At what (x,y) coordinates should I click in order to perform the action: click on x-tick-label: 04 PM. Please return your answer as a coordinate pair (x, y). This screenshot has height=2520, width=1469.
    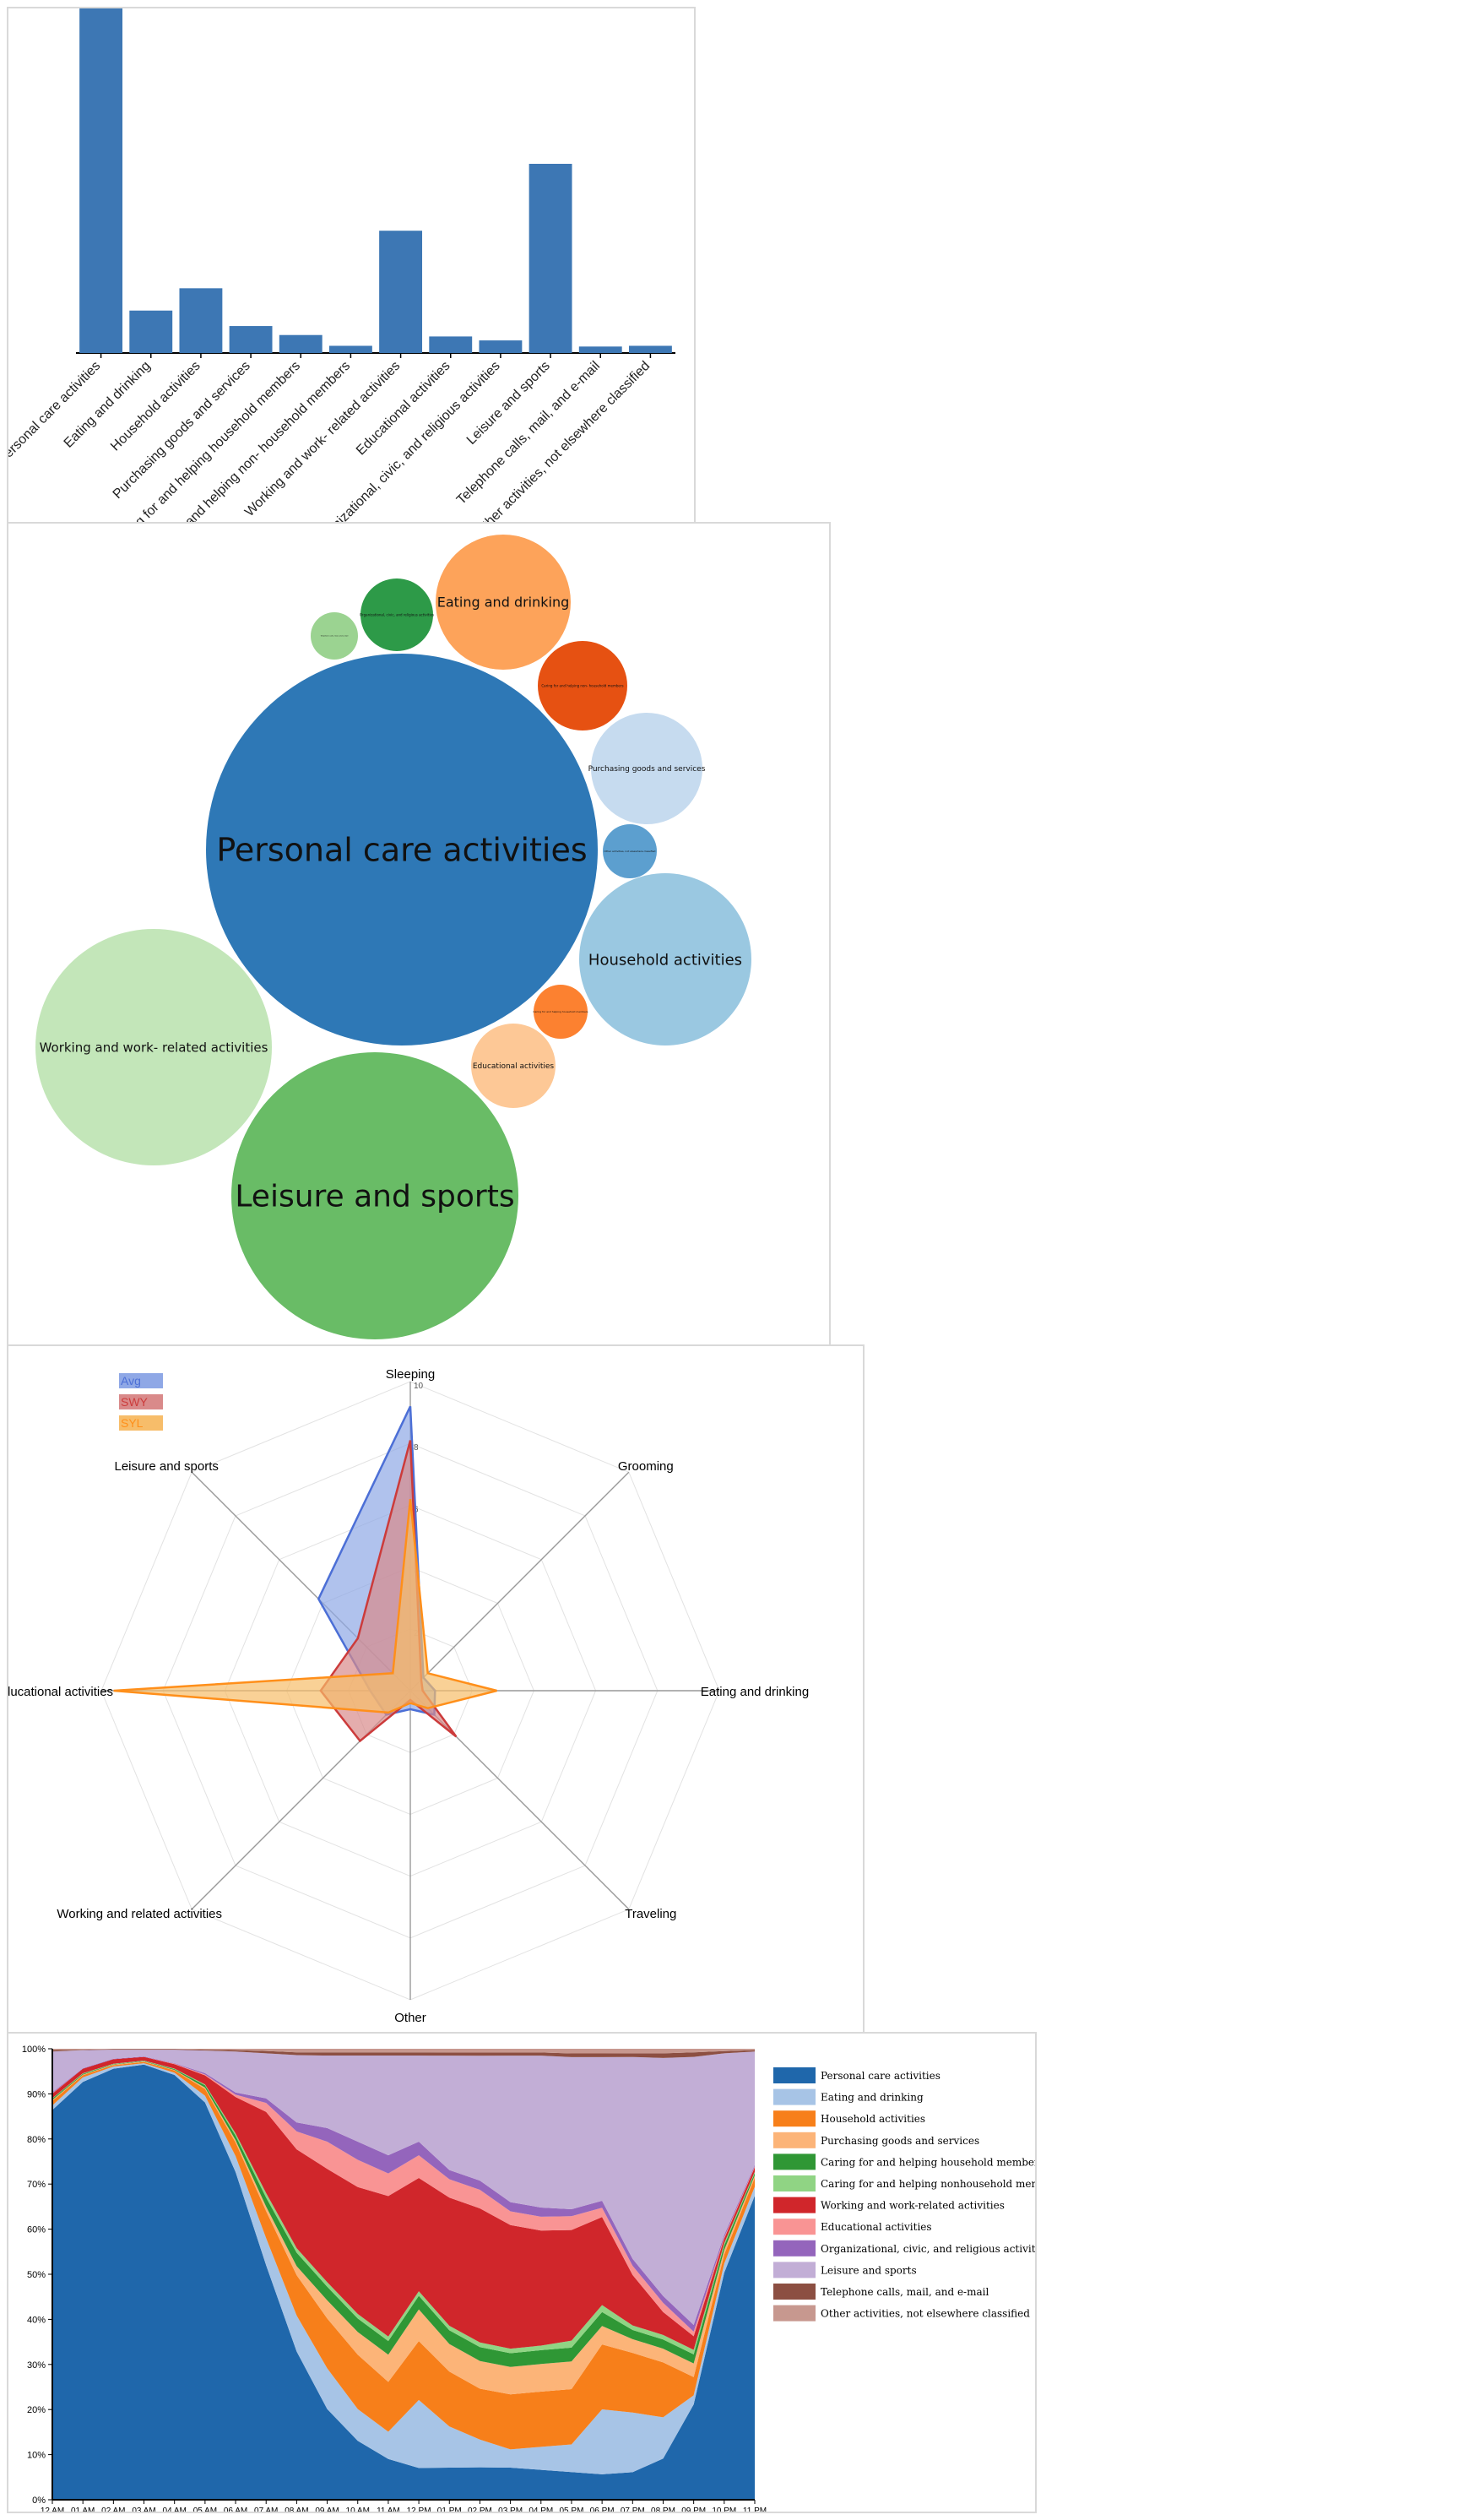
    Looking at the image, I should click on (541, 2509).